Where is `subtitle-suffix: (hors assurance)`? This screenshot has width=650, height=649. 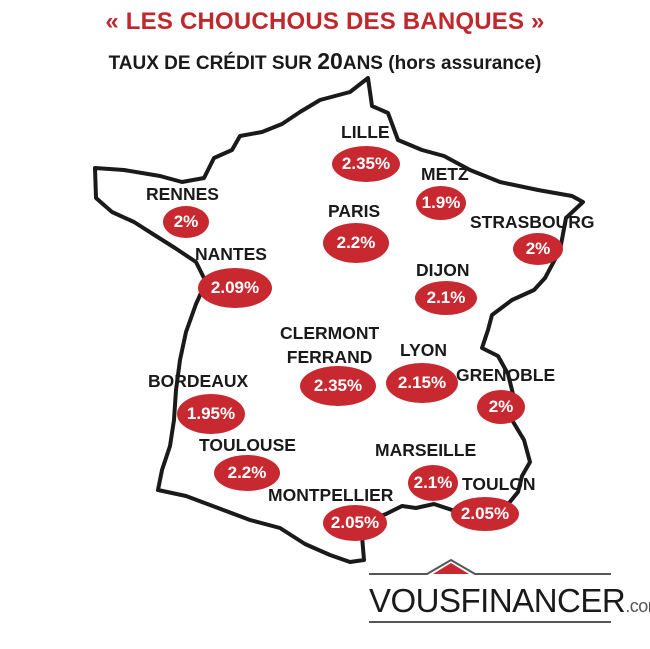 subtitle-suffix: (hors assurance) is located at coordinates (462, 63).